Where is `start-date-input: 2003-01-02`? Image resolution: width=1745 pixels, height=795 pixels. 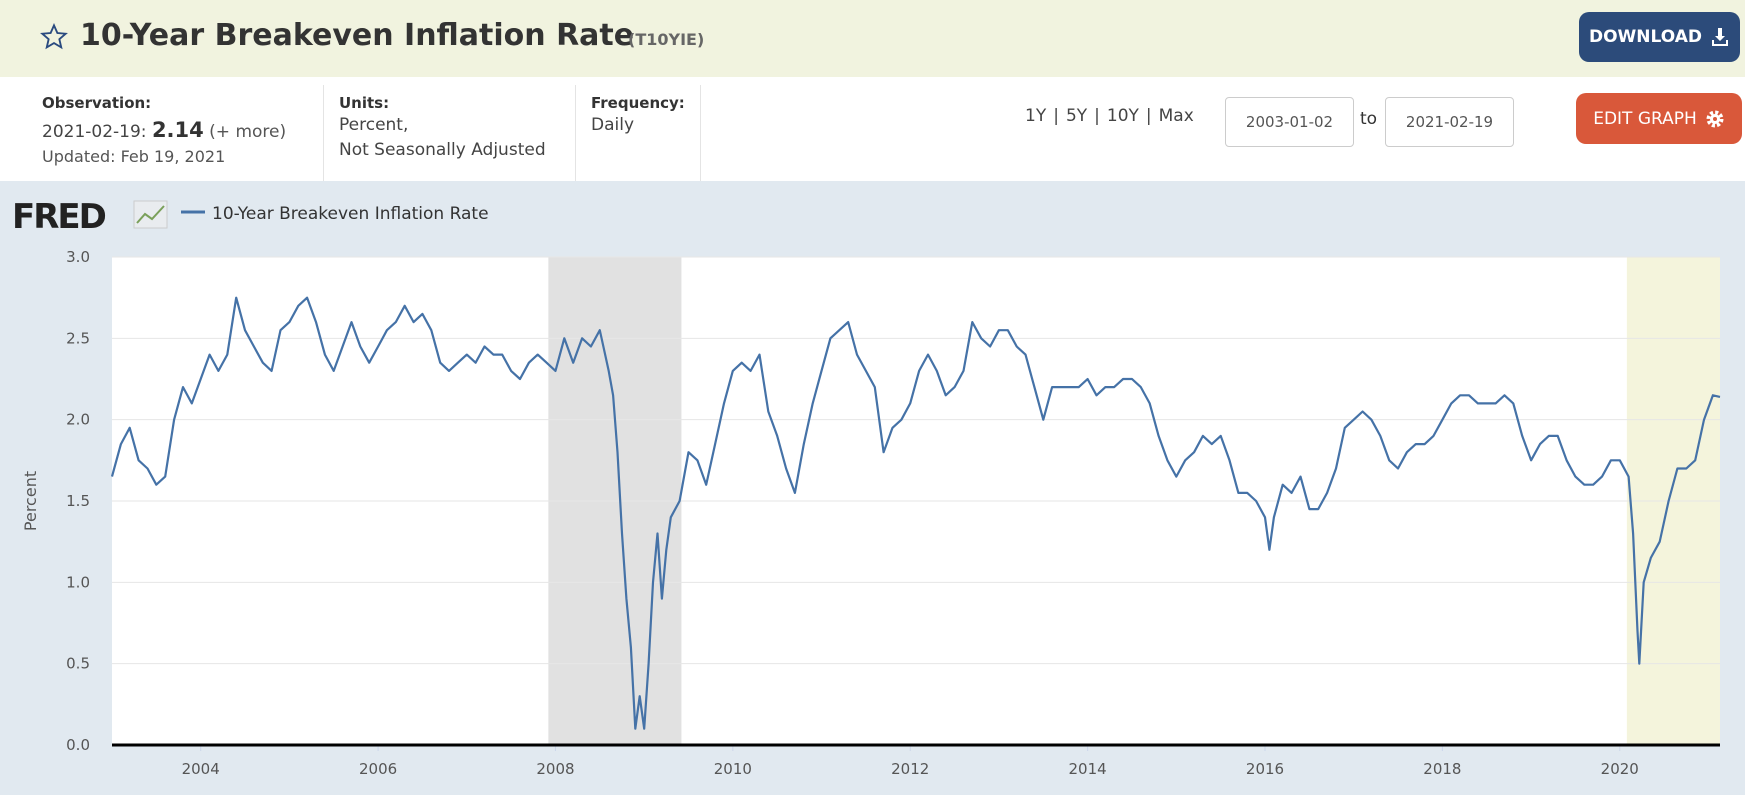
start-date-input: 2003-01-02 is located at coordinates (1289, 122).